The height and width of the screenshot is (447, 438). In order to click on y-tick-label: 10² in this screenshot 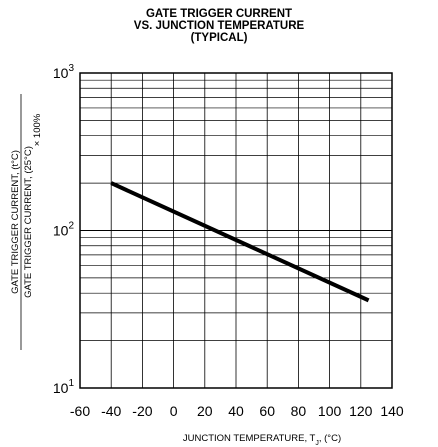, I will do `click(64, 230)`.